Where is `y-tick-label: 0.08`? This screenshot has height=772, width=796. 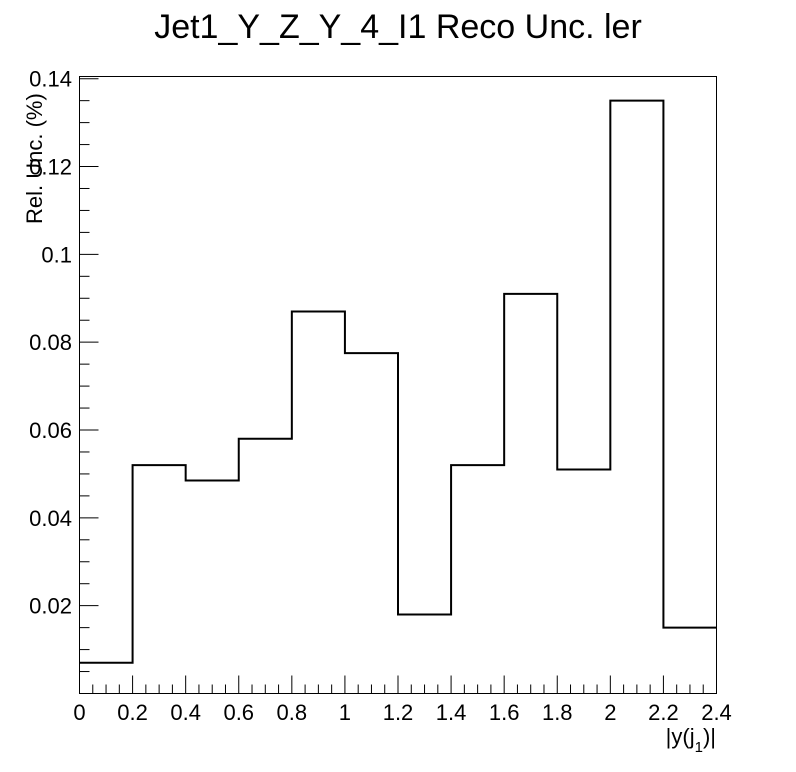 y-tick-label: 0.08 is located at coordinates (50, 342).